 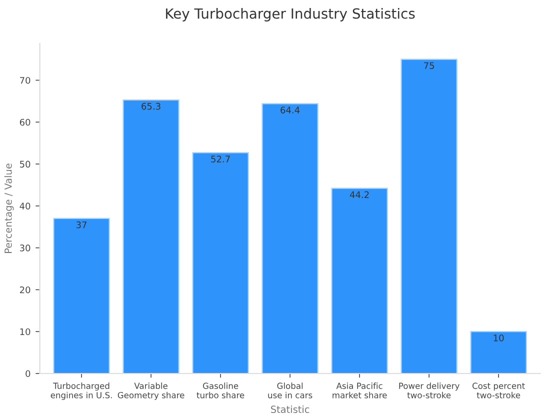 What do you see at coordinates (359, 390) in the screenshot?
I see `x-tick-label: Asia Pacific market share` at bounding box center [359, 390].